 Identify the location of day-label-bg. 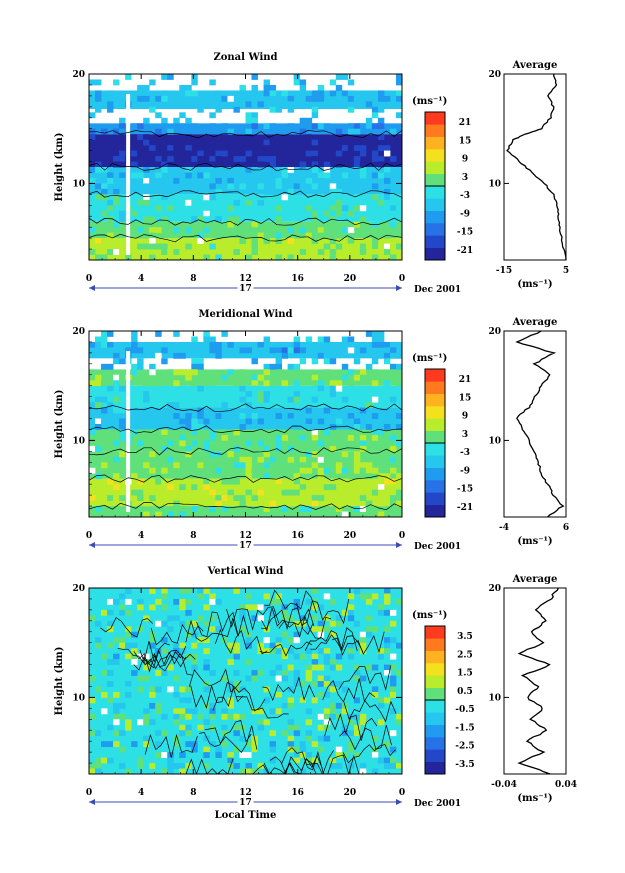
(245, 288).